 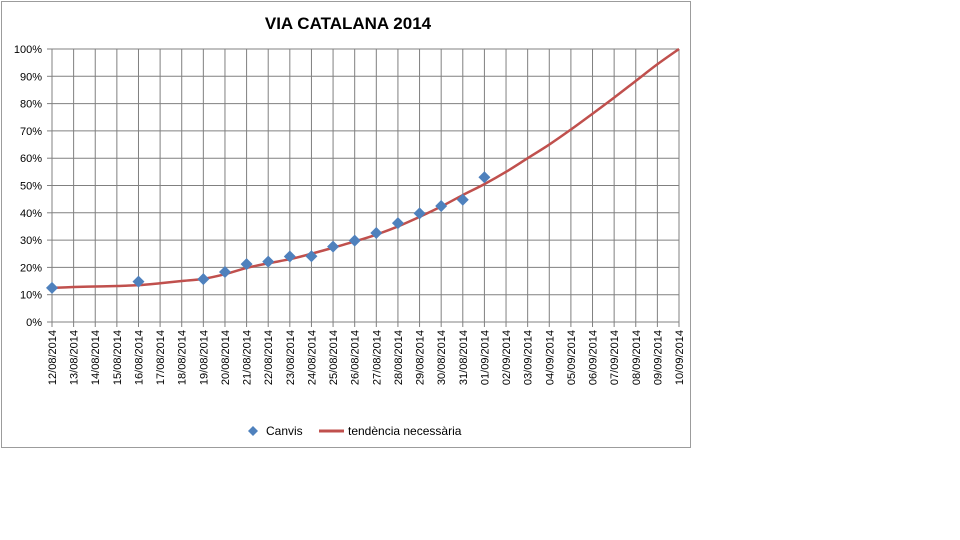 What do you see at coordinates (399, 357) in the screenshot?
I see `x-tick-label: 28/08/2014` at bounding box center [399, 357].